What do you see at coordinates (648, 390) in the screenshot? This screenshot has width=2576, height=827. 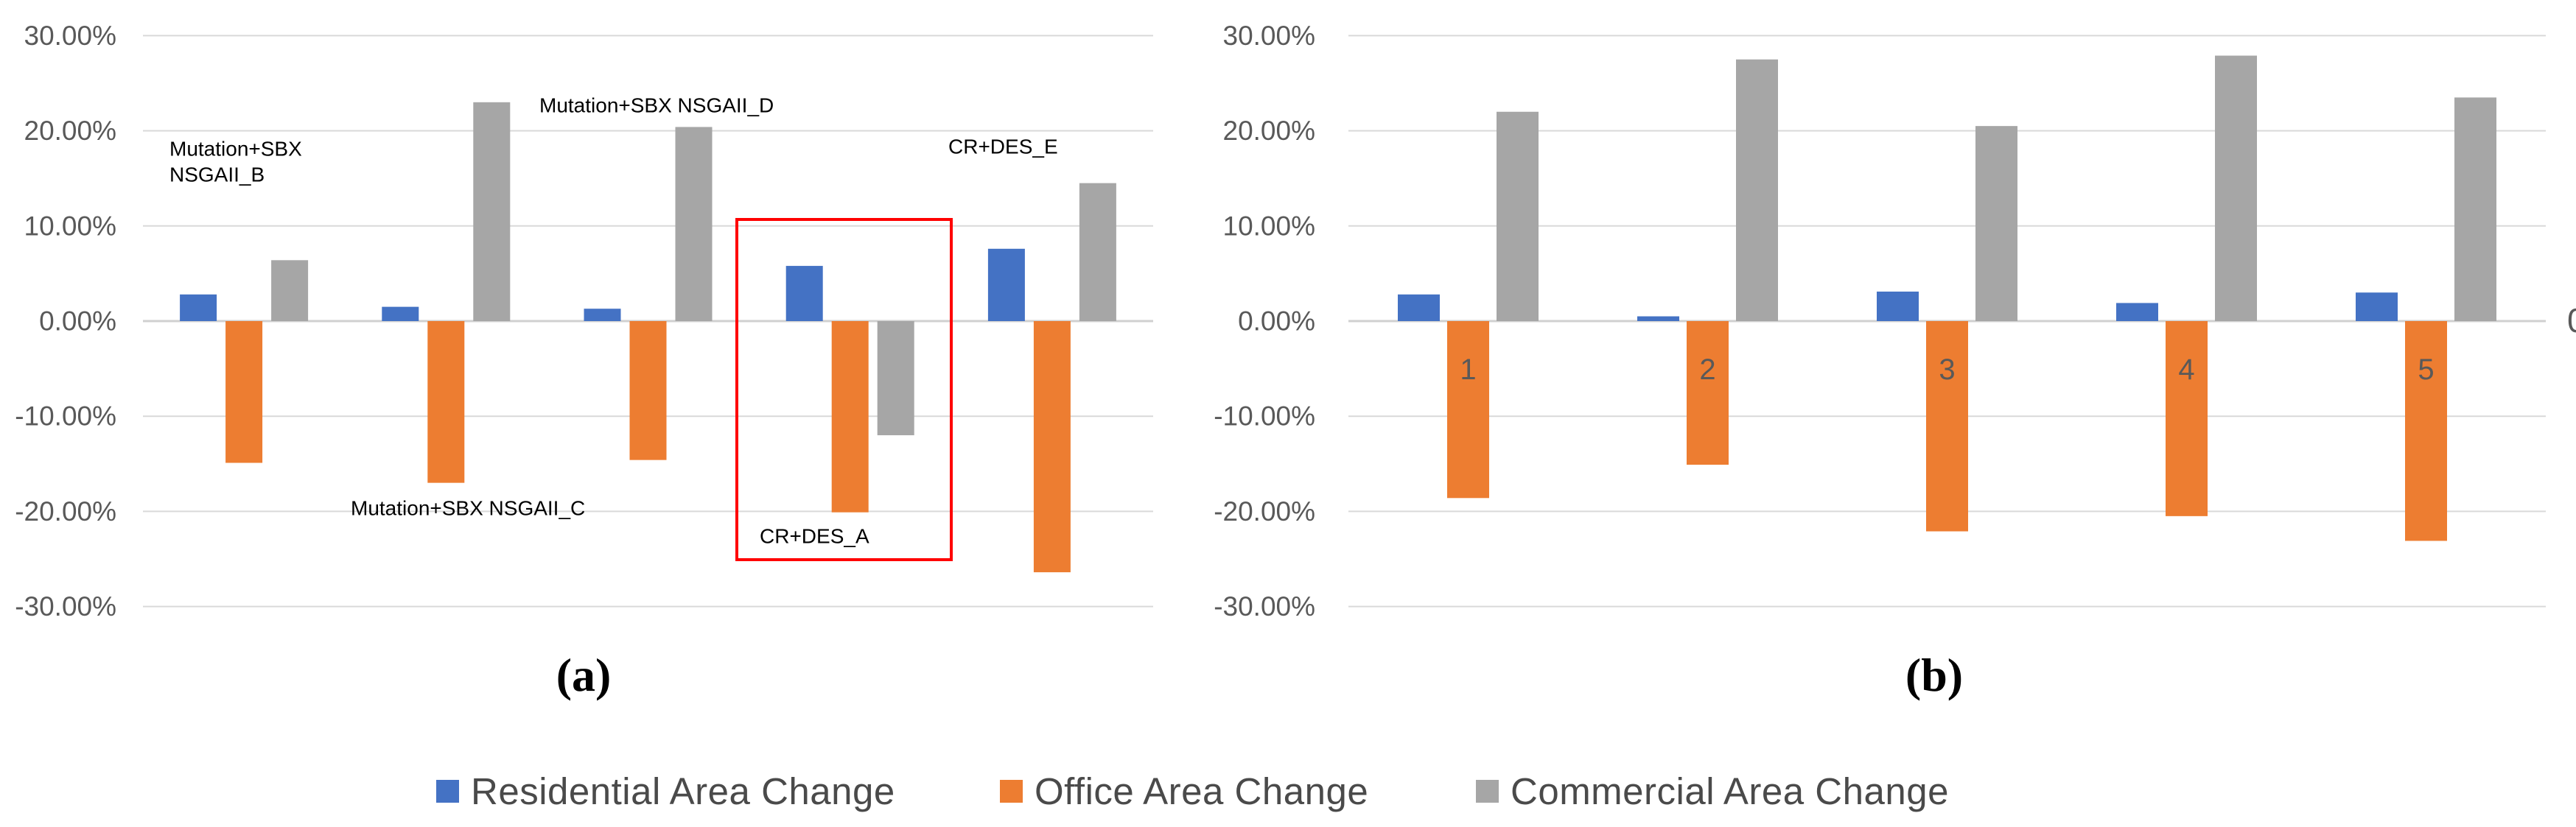 I see `bar-a-office-cat3` at bounding box center [648, 390].